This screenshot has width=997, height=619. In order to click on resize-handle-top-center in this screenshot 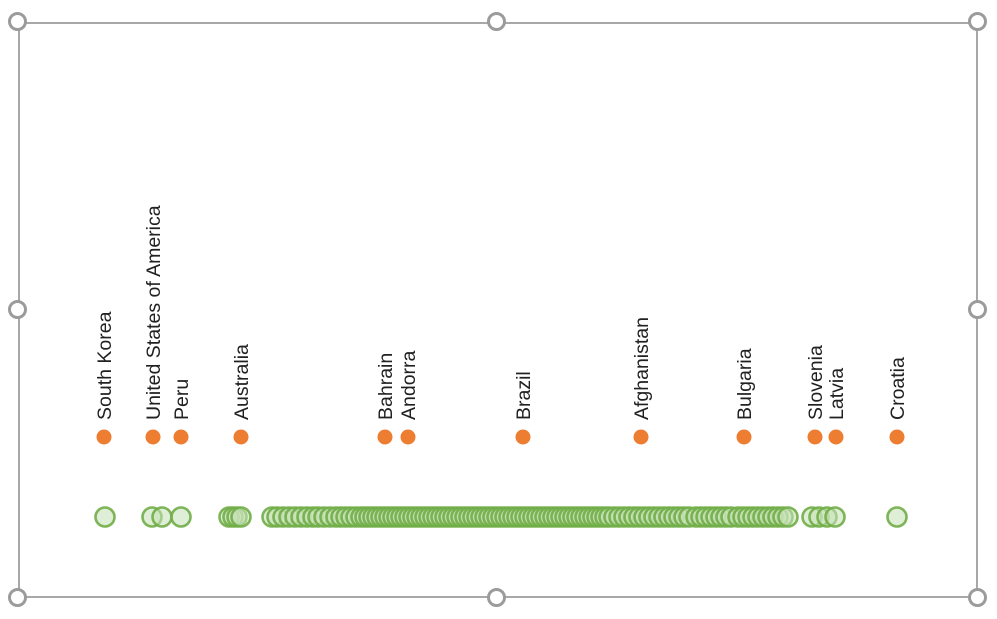, I will do `click(496, 21)`.